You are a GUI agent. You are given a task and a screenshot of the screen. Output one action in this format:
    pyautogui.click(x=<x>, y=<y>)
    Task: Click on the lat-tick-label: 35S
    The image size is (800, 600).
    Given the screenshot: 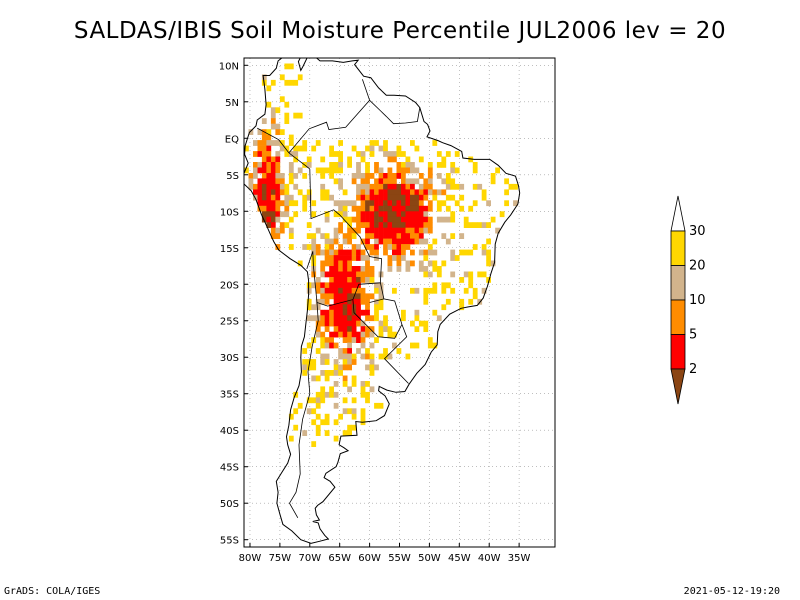 What is the action you would take?
    pyautogui.click(x=229, y=395)
    